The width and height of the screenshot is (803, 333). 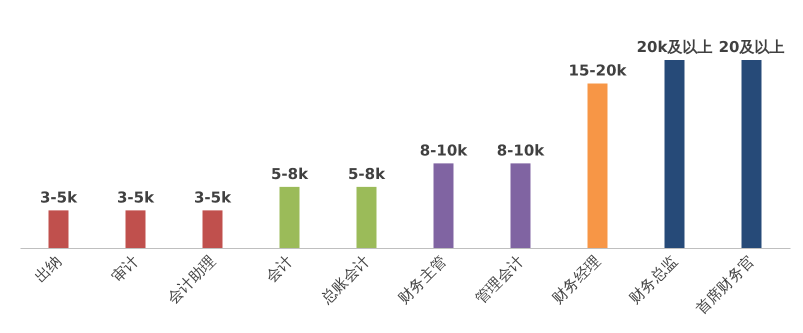 What do you see at coordinates (576, 280) in the screenshot?
I see `x-tick-label: 财务经理` at bounding box center [576, 280].